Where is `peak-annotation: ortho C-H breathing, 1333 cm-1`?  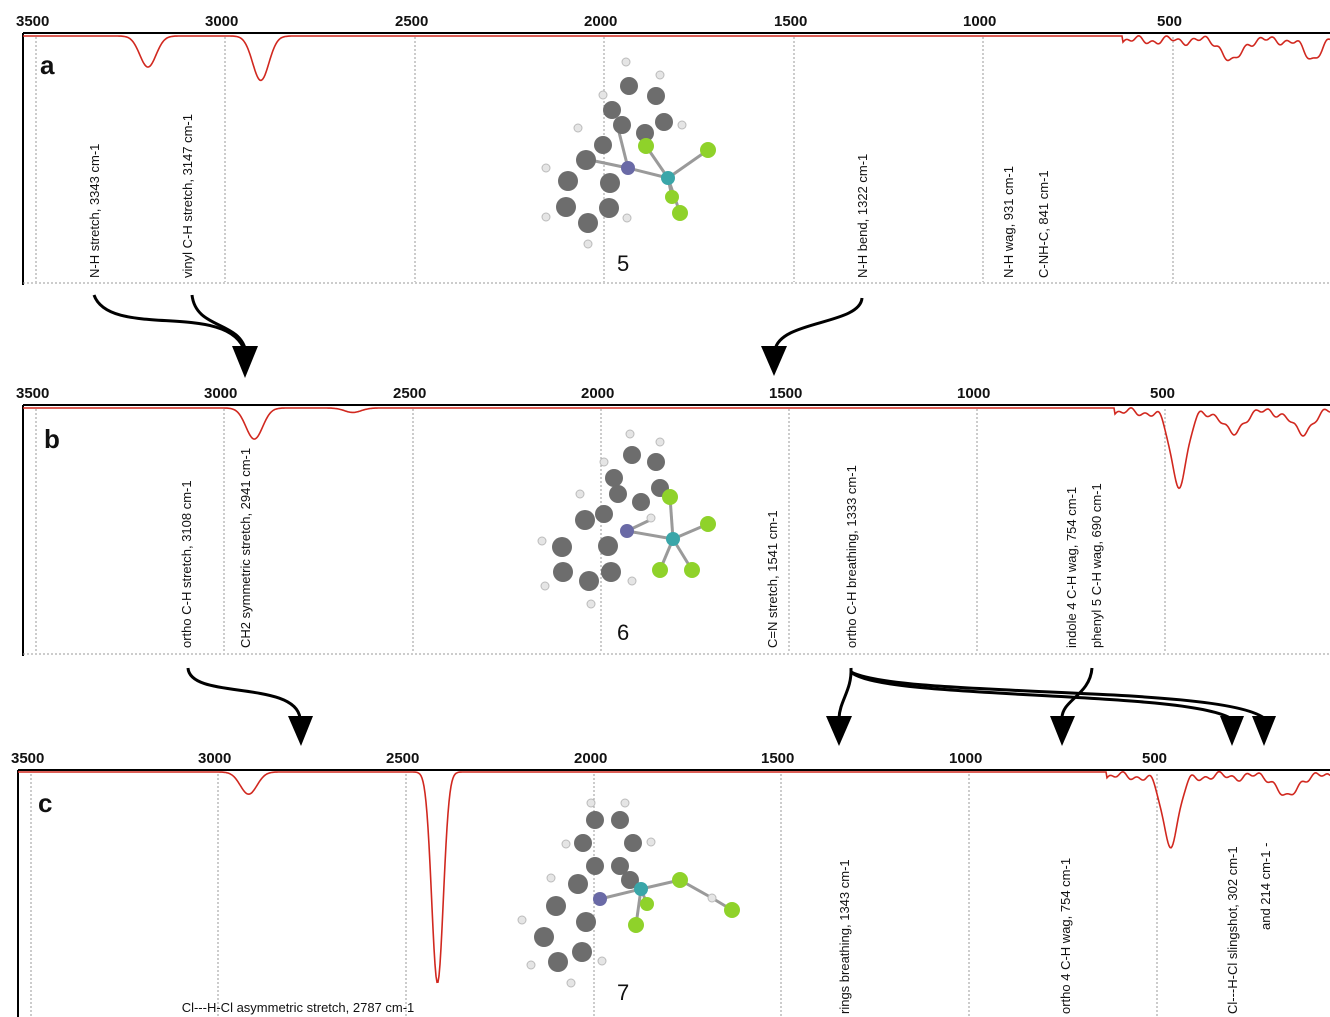 peak-annotation: ortho C-H breathing, 1333 cm-1 is located at coordinates (851, 556).